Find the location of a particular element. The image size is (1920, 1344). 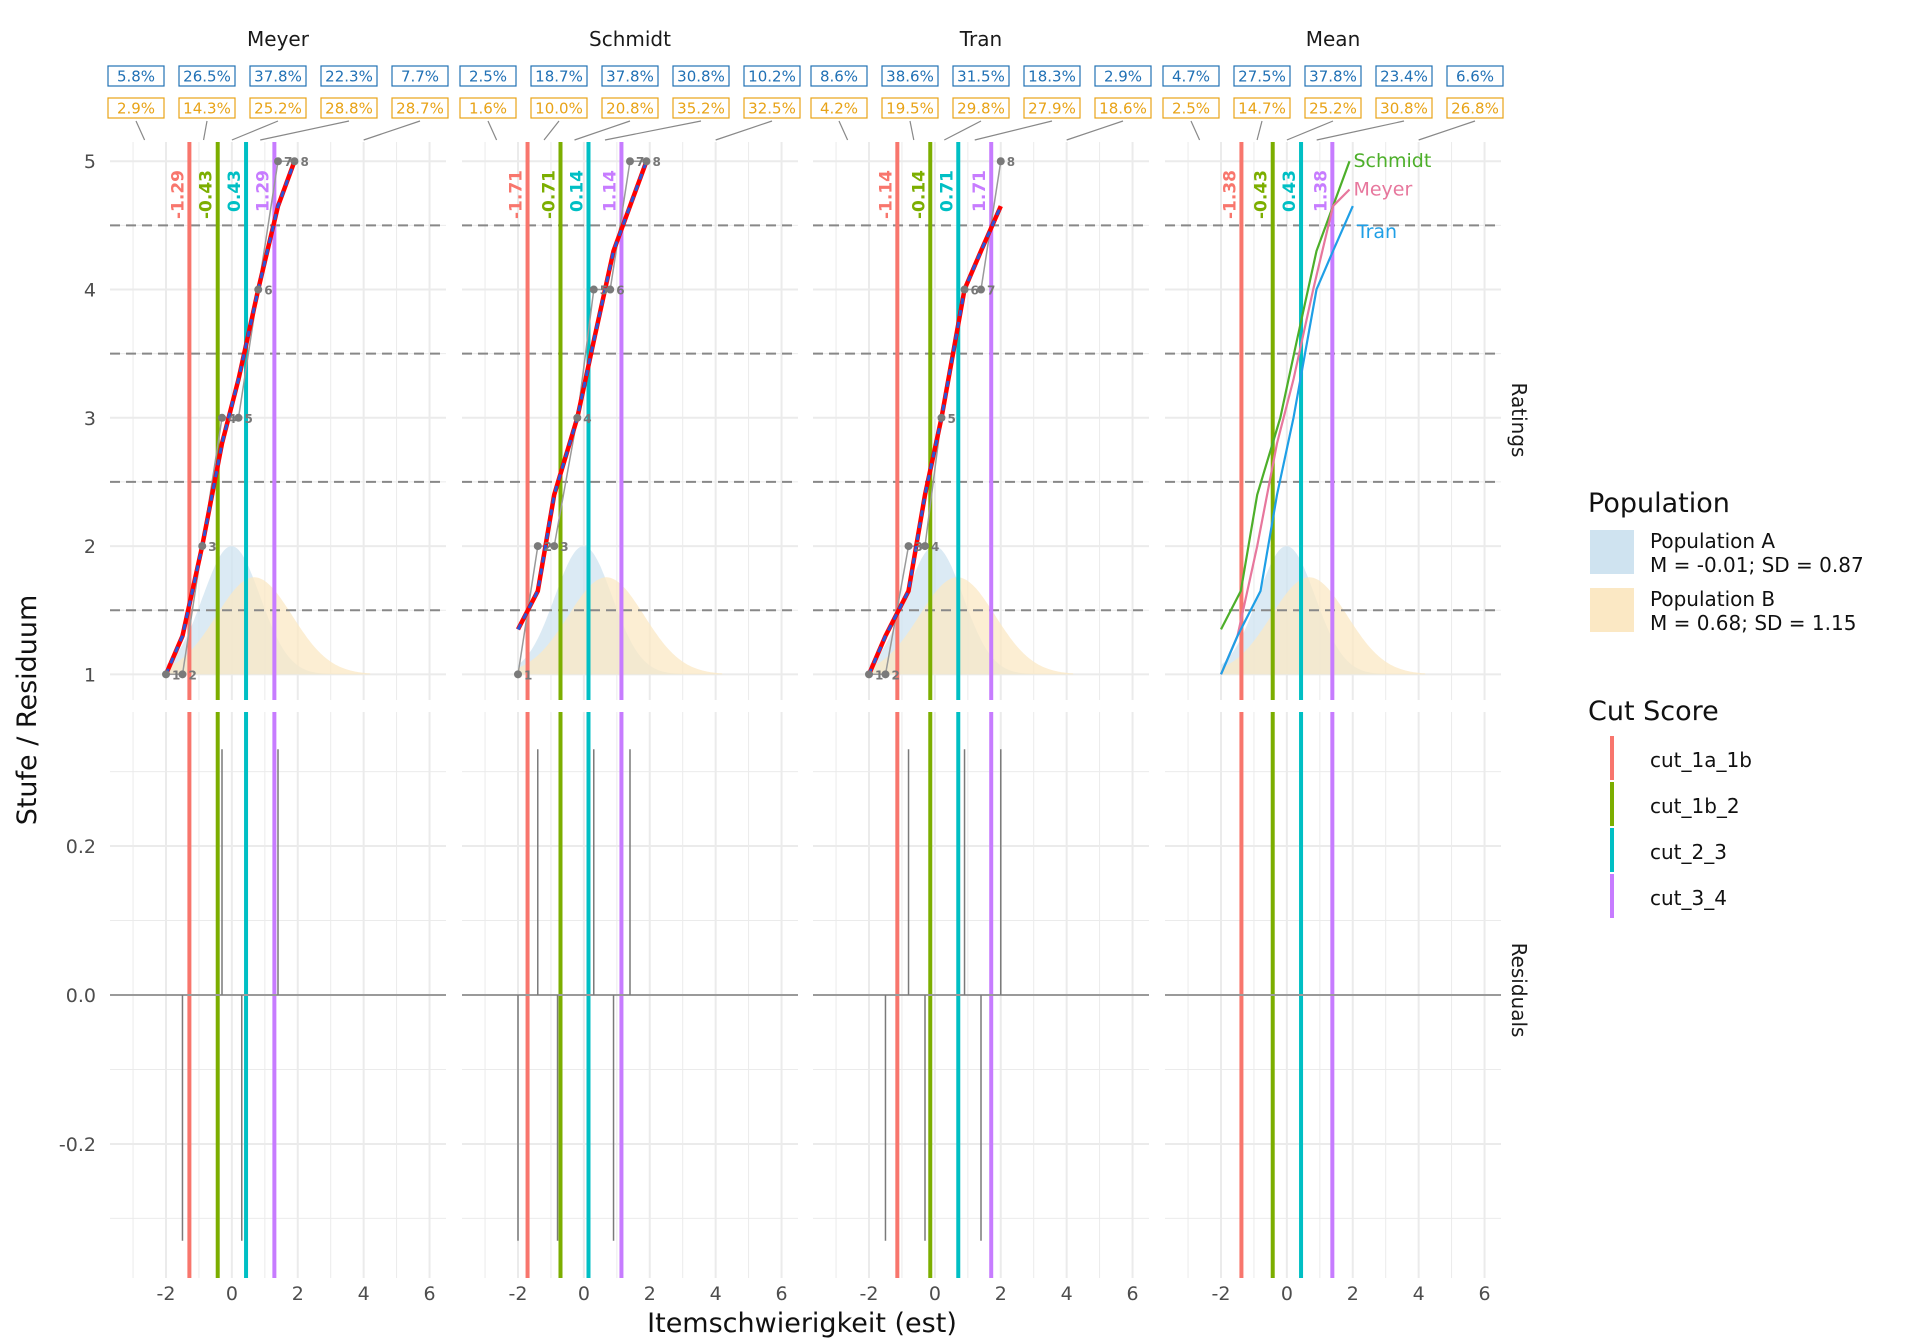

population-b-percent-label: 14.3% is located at coordinates (207, 109).